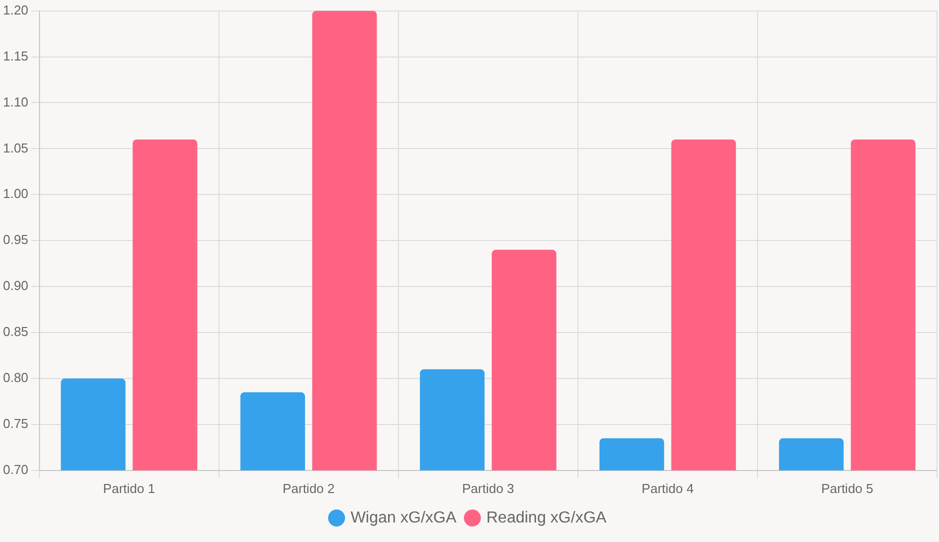 The width and height of the screenshot is (939, 542). Describe the element at coordinates (15, 10) in the screenshot. I see `y-tick-label: 1.20` at that location.